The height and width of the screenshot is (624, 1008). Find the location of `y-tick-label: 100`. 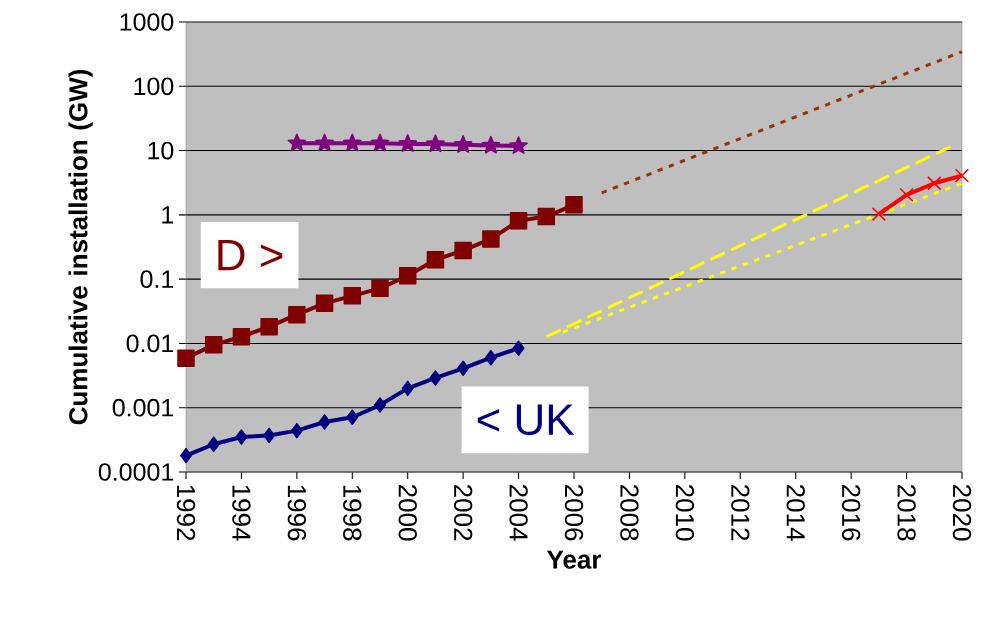

y-tick-label: 100 is located at coordinates (154, 86).